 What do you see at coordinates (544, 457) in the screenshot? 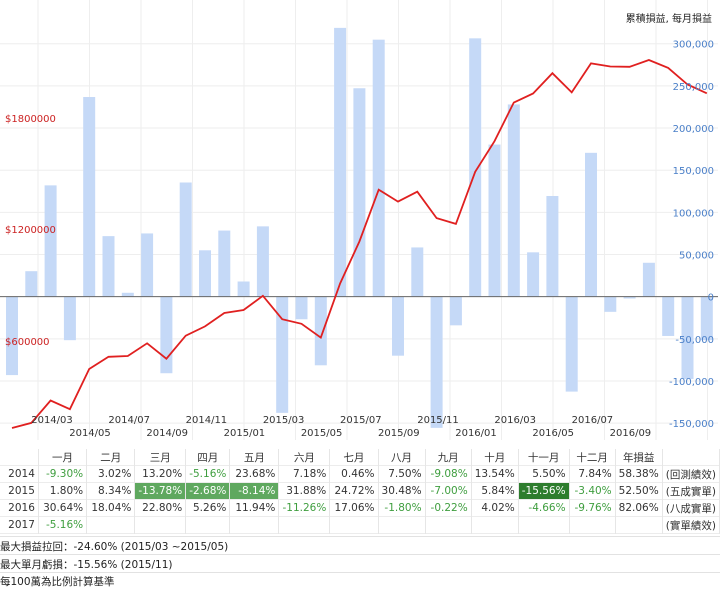
I see `table-header-cell: 十一月` at bounding box center [544, 457].